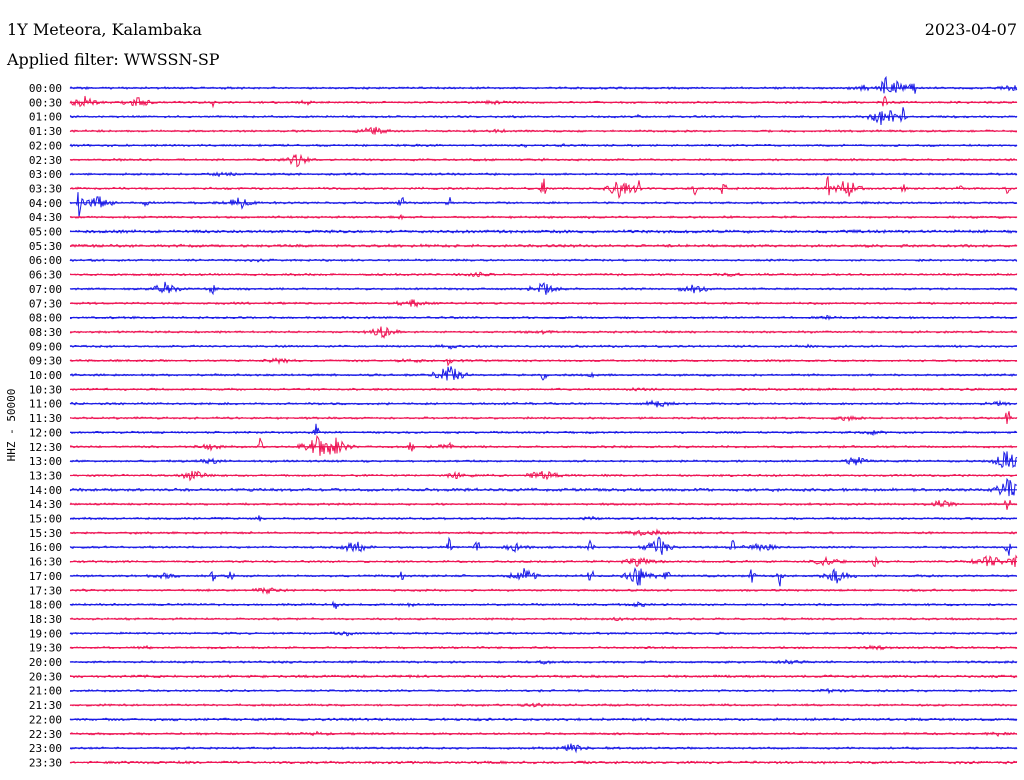 Image resolution: width=1024 pixels, height=780 pixels. Describe the element at coordinates (523, 275) in the screenshot. I see `trace-row-0630: 06:30` at that location.